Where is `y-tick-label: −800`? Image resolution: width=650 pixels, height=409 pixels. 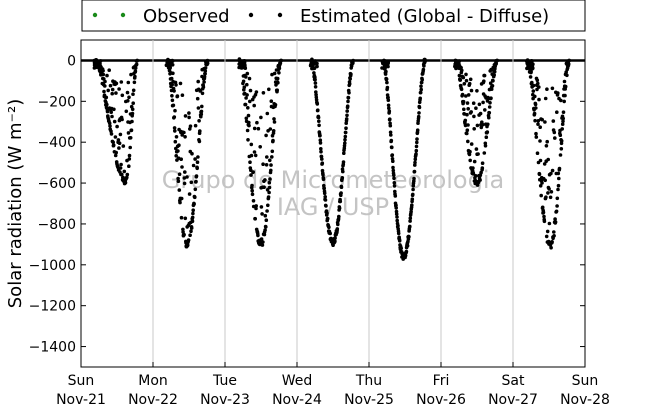
y-tick-label: −800 is located at coordinates (57, 225).